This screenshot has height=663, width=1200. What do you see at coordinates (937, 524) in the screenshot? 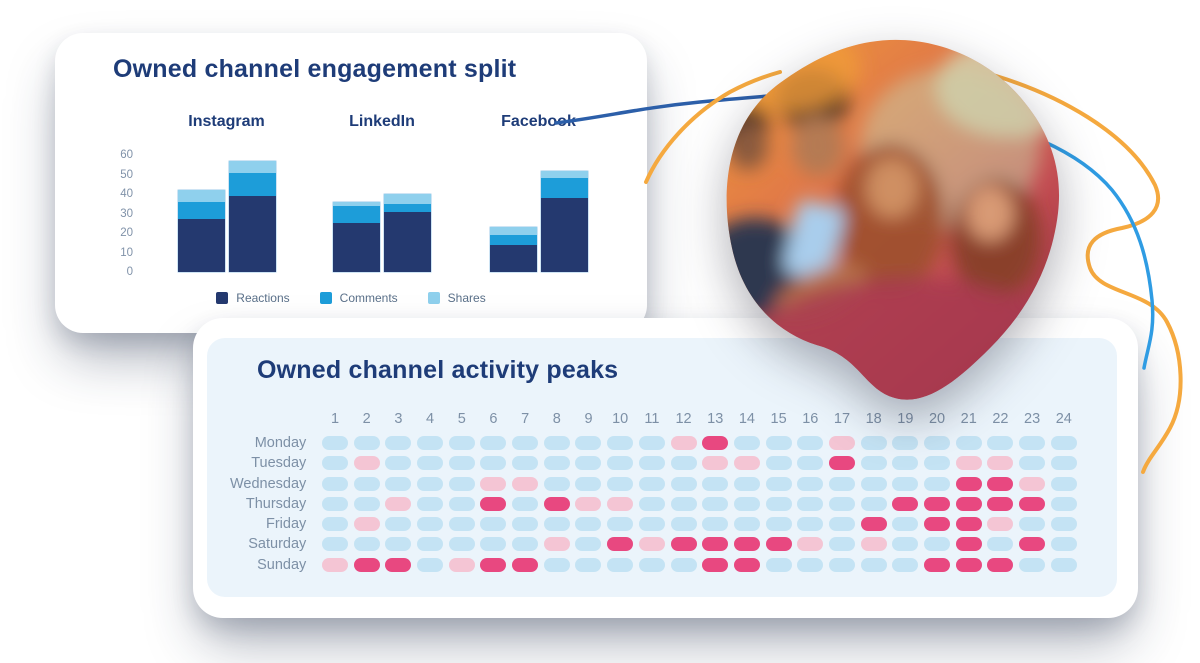
I see `heatmap-cell-friday-h20-high` at bounding box center [937, 524].